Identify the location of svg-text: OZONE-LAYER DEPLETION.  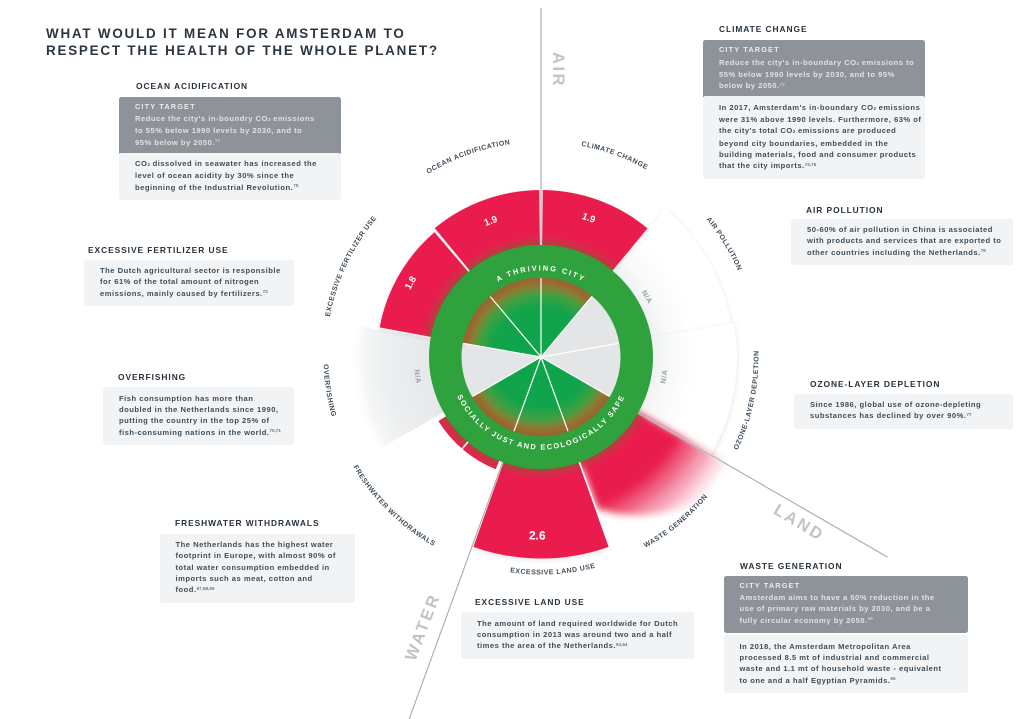
(747, 400).